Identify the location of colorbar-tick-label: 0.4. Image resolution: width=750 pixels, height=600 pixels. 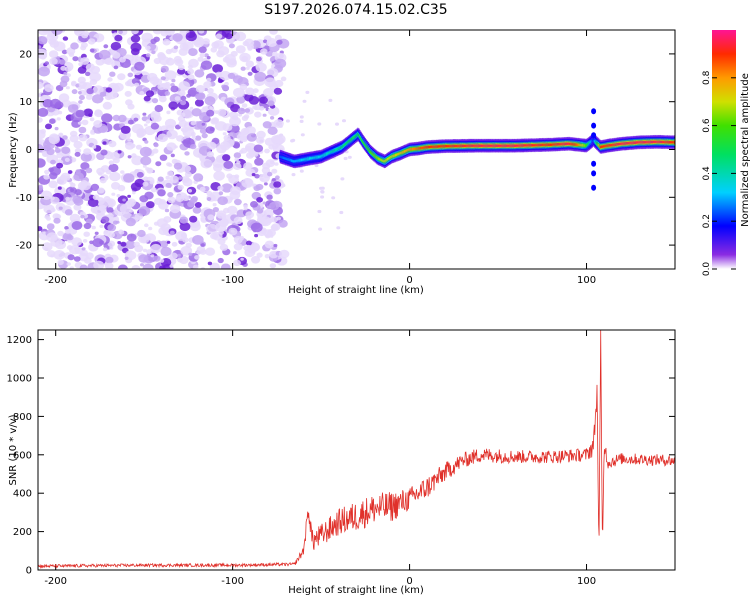
(707, 173).